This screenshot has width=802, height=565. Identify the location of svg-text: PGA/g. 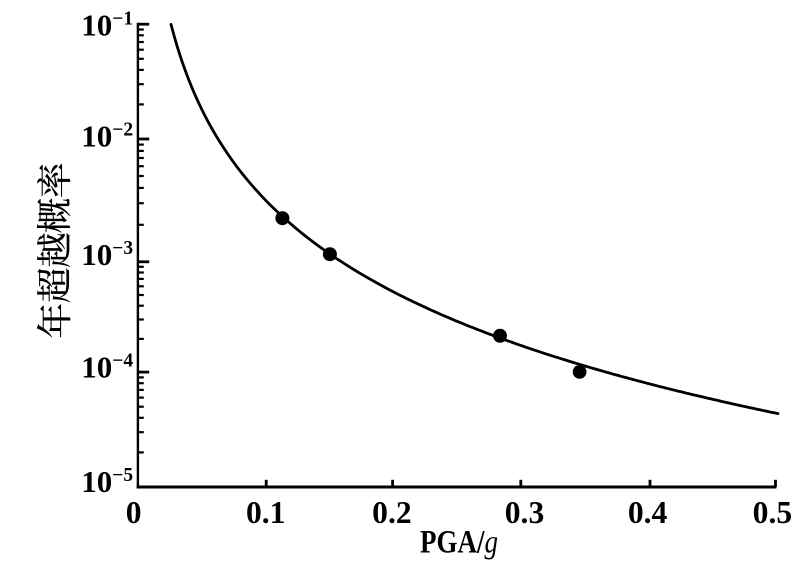
(459, 541).